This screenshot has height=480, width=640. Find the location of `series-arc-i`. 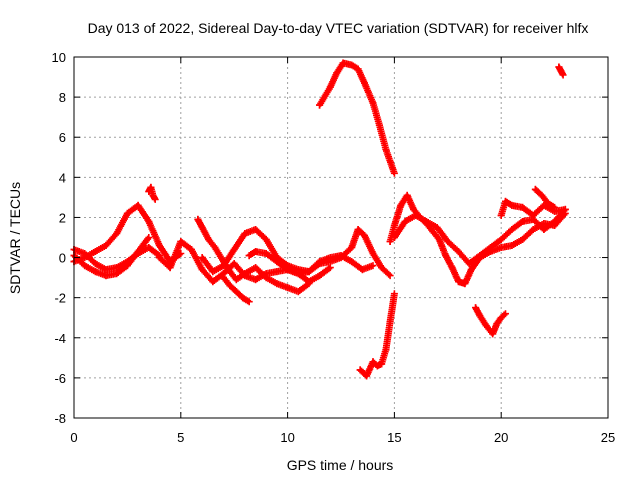

series-arc-i is located at coordinates (311, 263).